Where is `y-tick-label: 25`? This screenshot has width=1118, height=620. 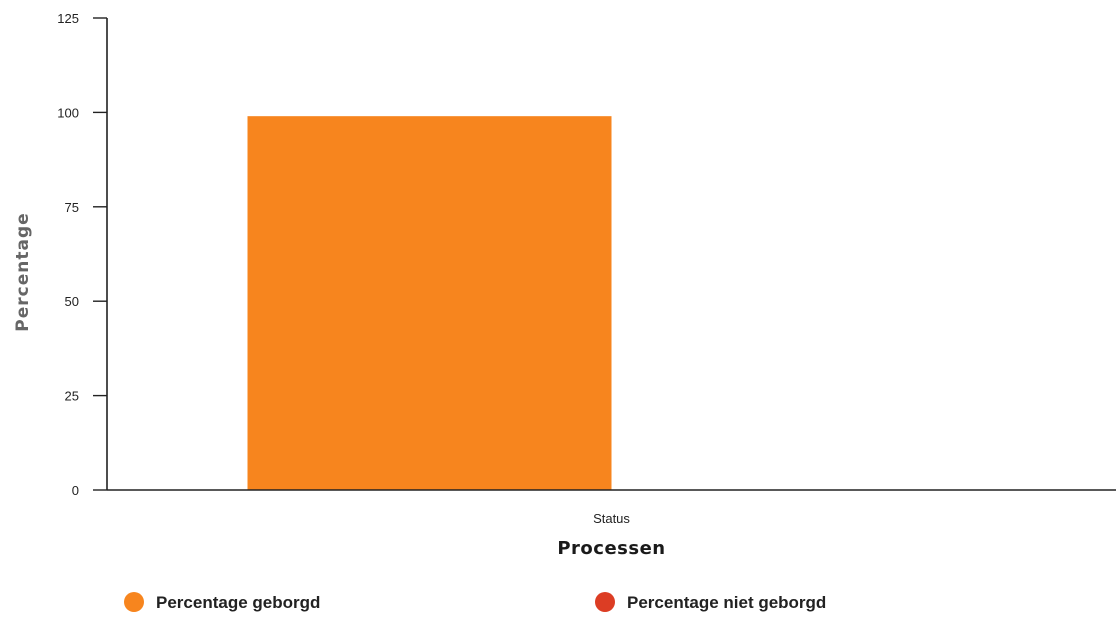
y-tick-label: 25 is located at coordinates (72, 396).